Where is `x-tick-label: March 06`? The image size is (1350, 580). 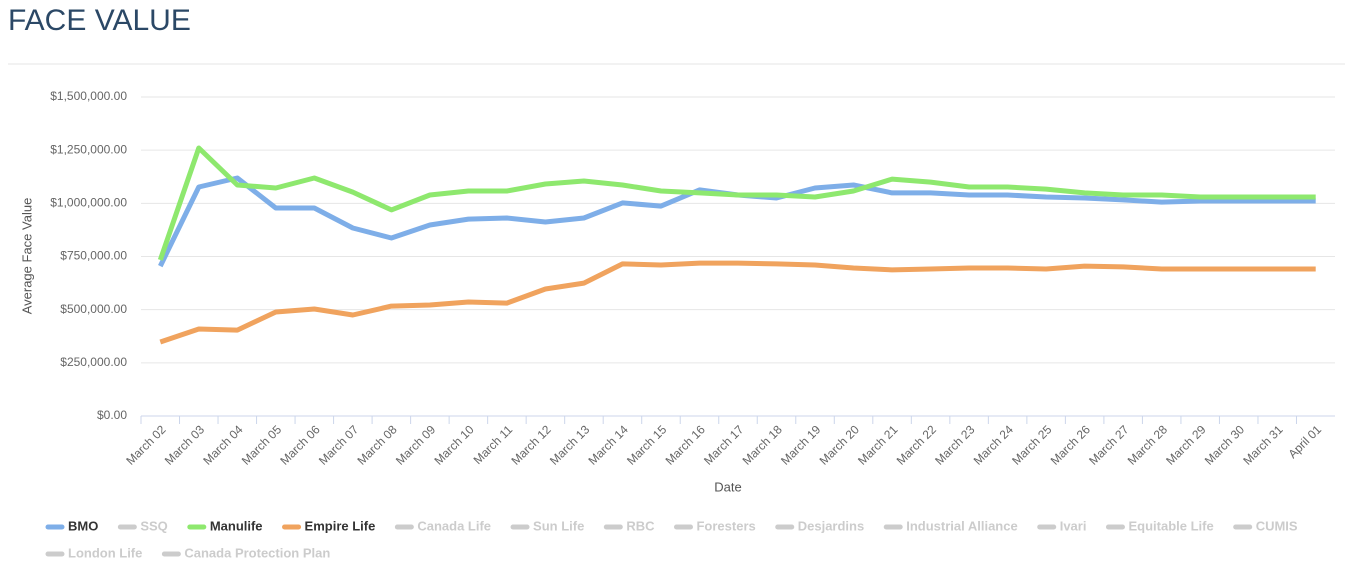
x-tick-label: March 06 is located at coordinates (300, 445).